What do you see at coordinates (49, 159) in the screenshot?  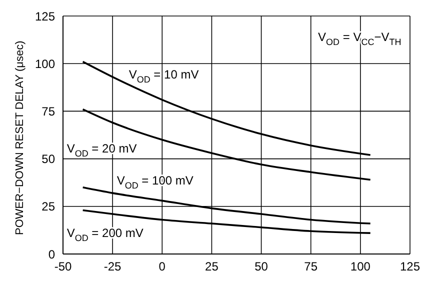 I see `y-tick-label: 50` at bounding box center [49, 159].